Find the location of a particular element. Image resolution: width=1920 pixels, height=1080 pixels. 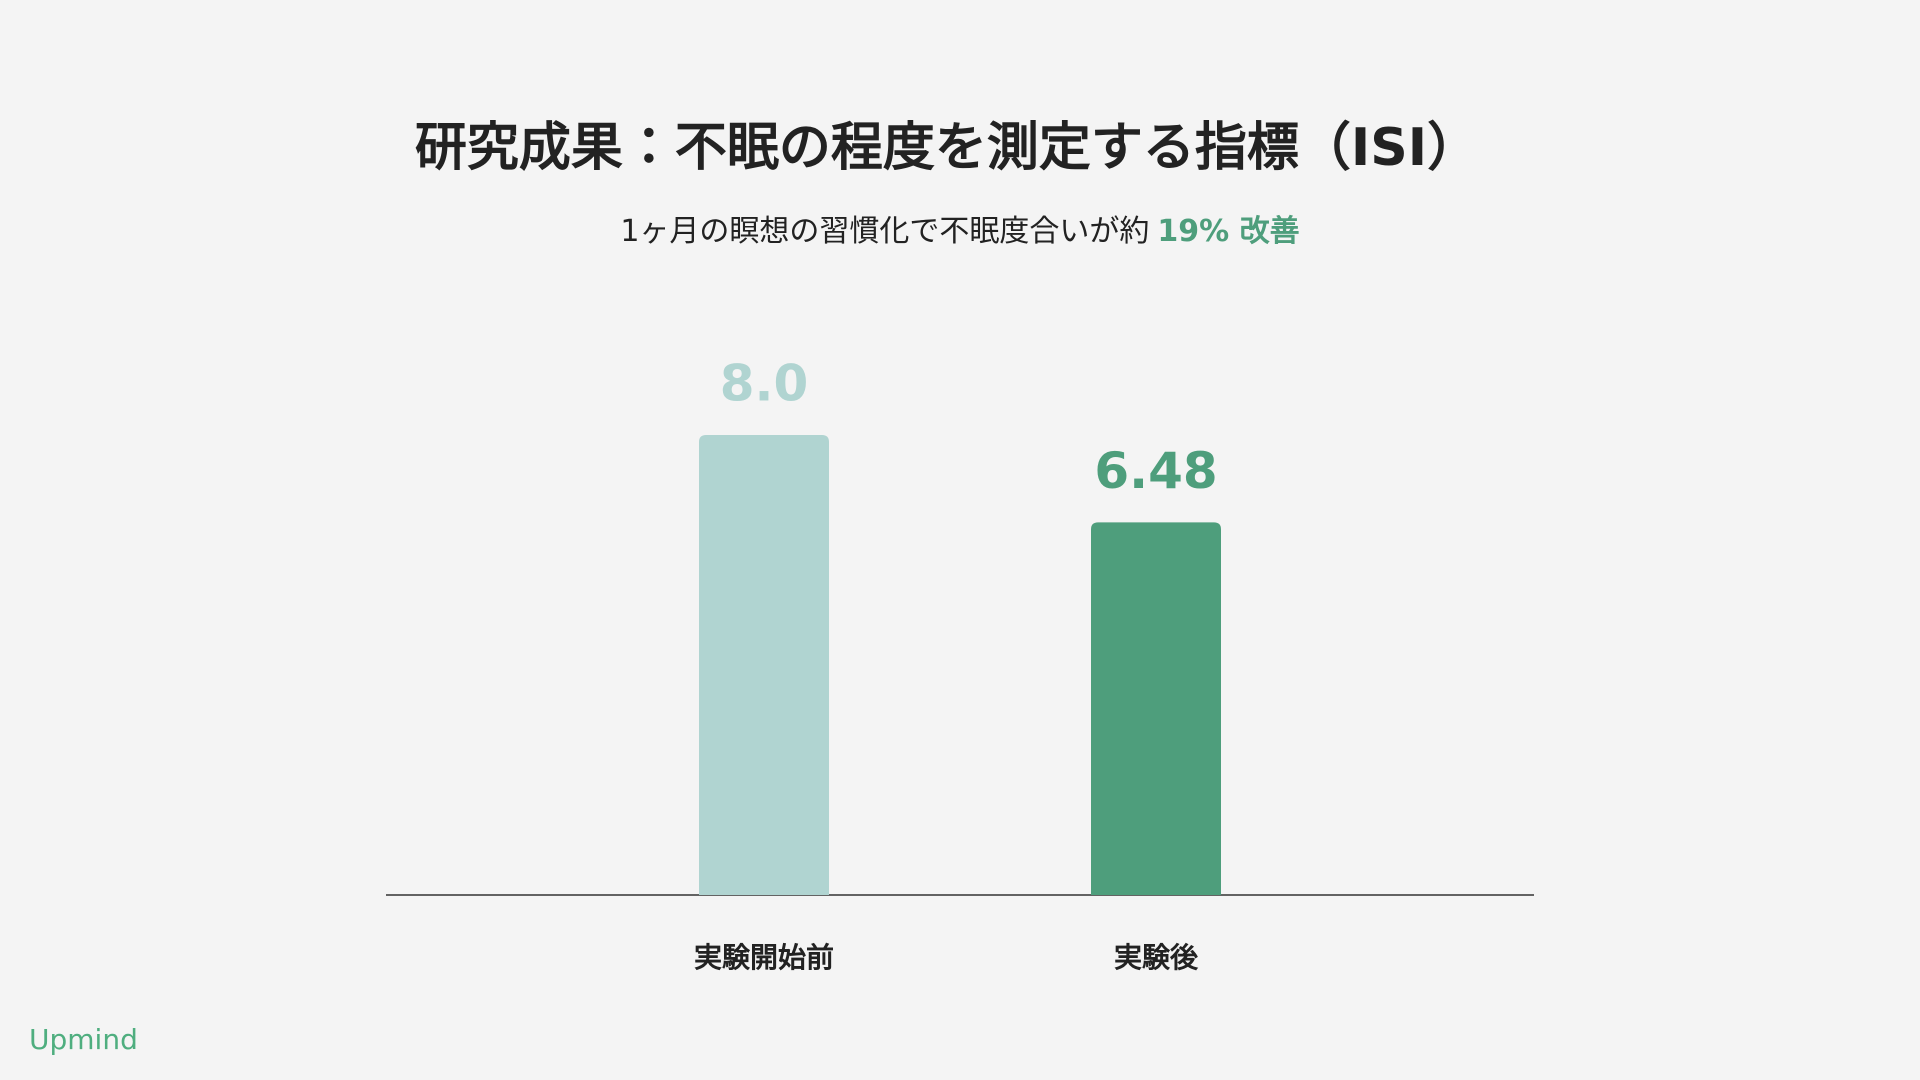

chart-title: 研究成果：不眠の程度を測定する指標（ISI） is located at coordinates (947, 148).